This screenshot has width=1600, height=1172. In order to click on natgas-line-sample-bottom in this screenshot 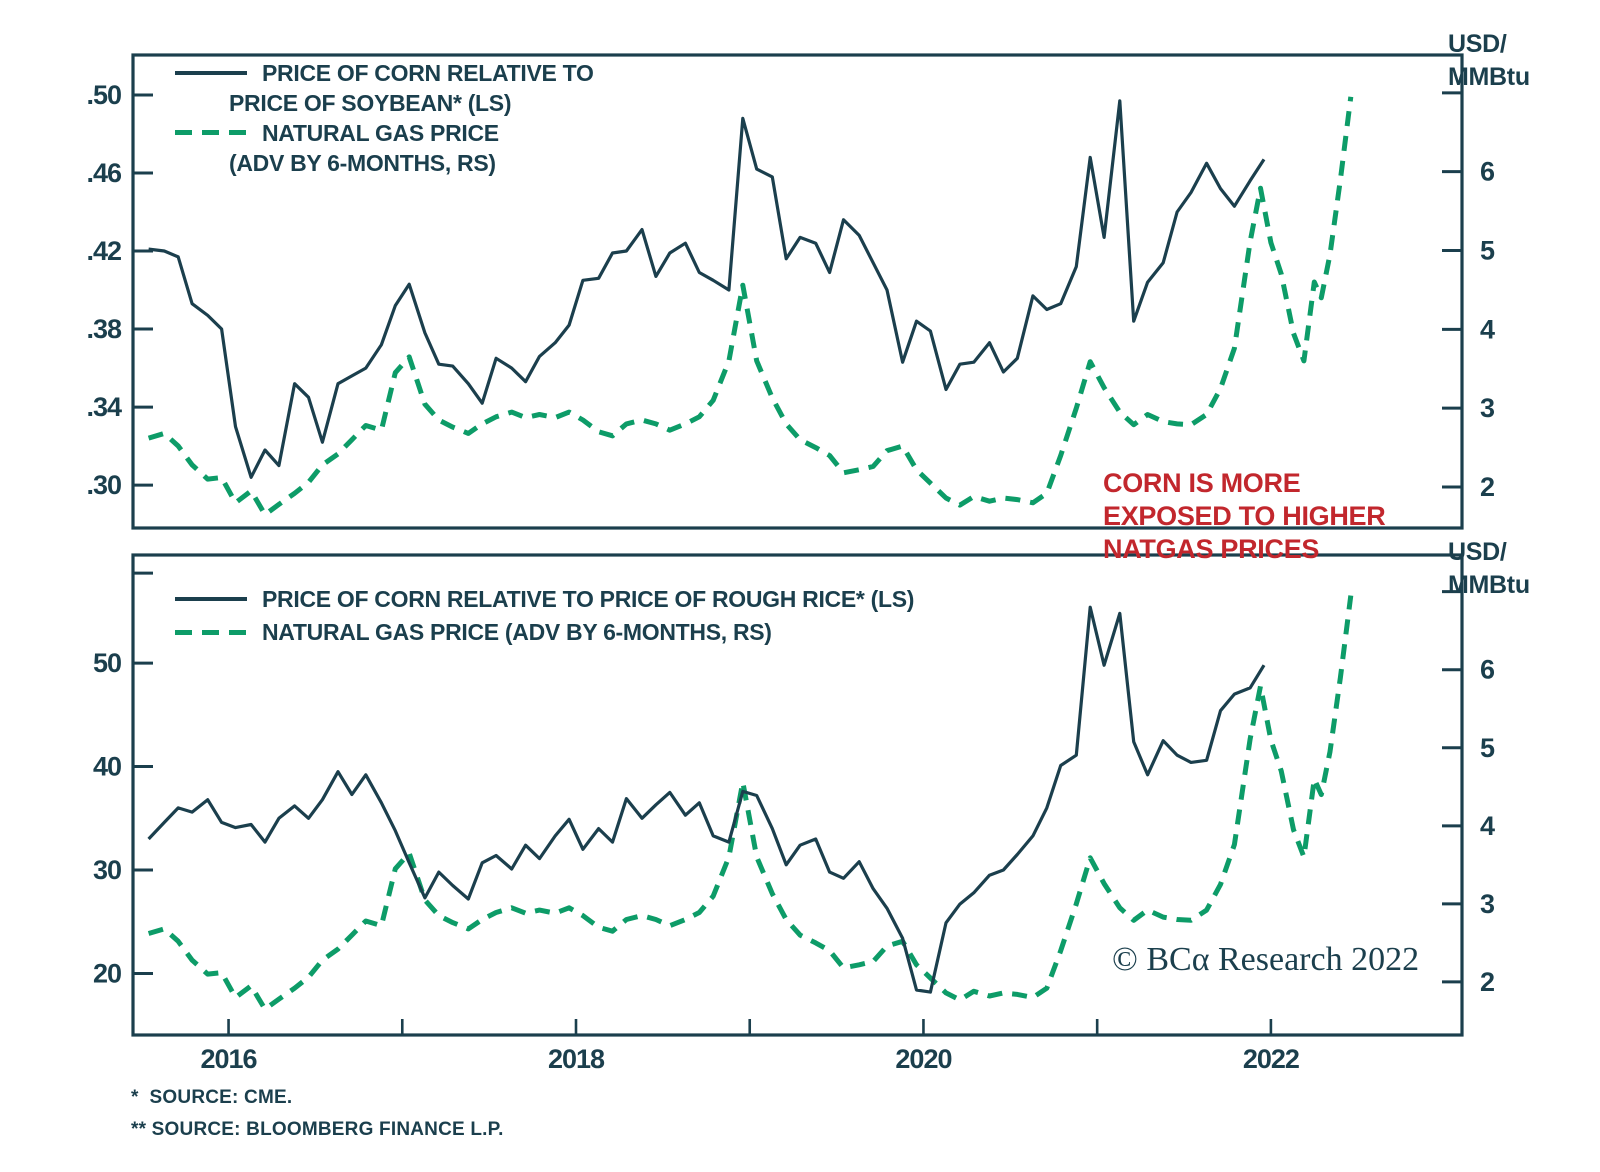, I will do `click(214, 632)`.